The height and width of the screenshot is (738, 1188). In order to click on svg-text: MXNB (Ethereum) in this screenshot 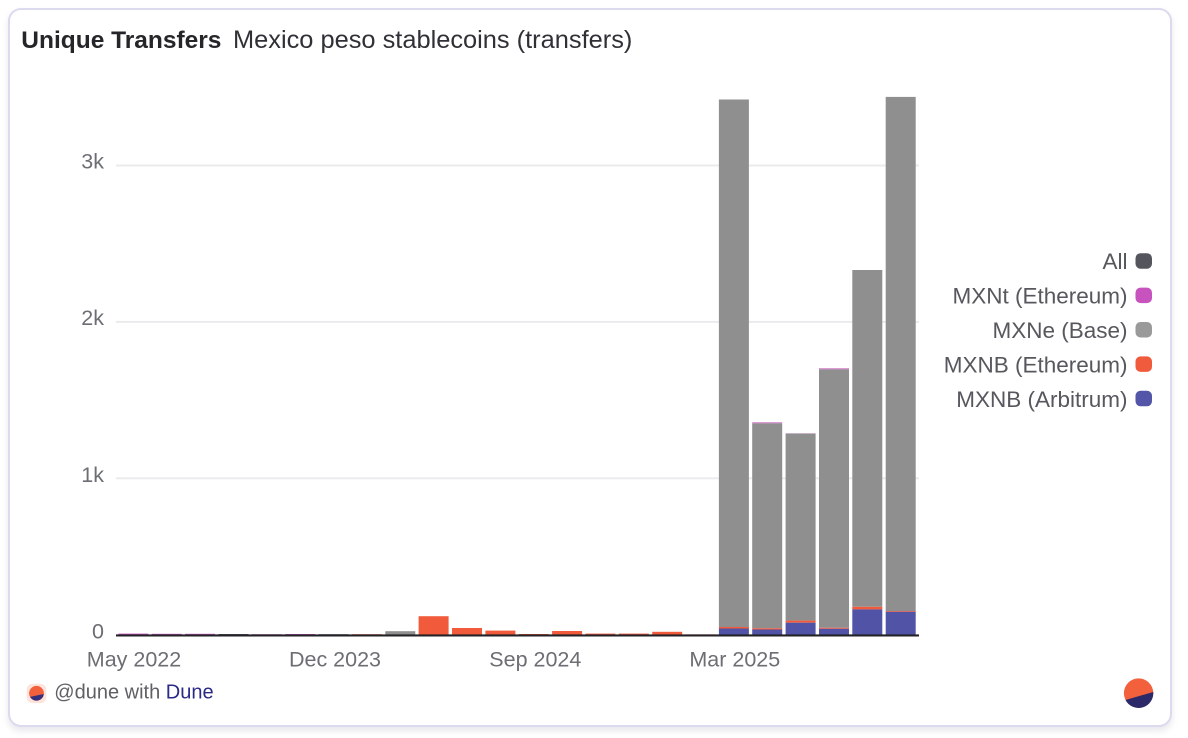, I will do `click(1036, 364)`.